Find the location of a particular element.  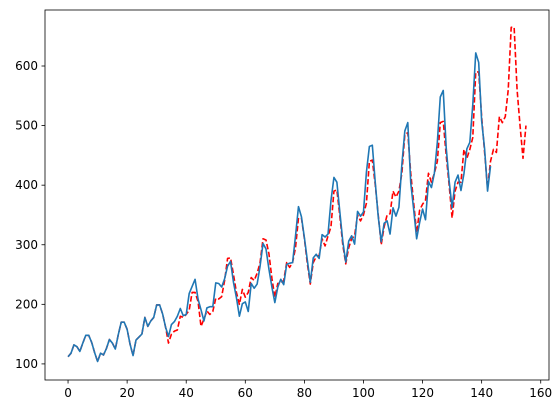

y-tick-label: 100 is located at coordinates (26, 364).